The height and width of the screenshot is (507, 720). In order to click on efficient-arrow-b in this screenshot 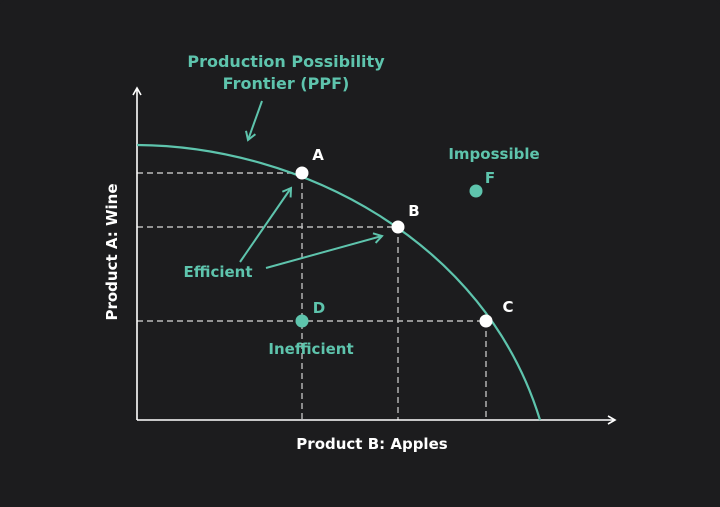, I will do `click(324, 250)`.